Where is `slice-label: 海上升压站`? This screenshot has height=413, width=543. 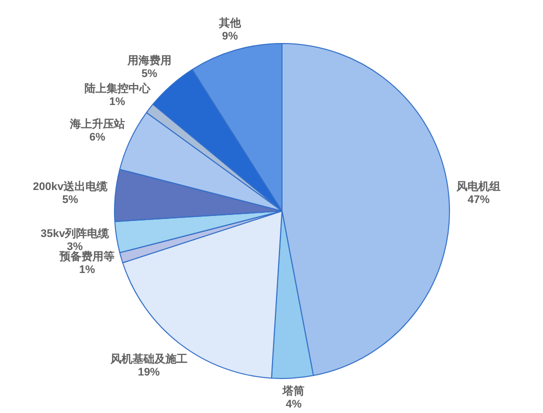
slice-label: 海上升压站 is located at coordinates (96, 123).